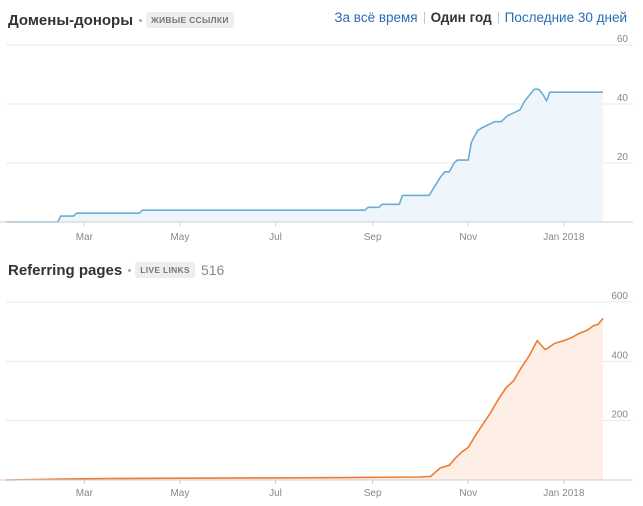 This screenshot has height=506, width=643. What do you see at coordinates (565, 17) in the screenshot?
I see `tab-last-30-days: Последние 30 дней` at bounding box center [565, 17].